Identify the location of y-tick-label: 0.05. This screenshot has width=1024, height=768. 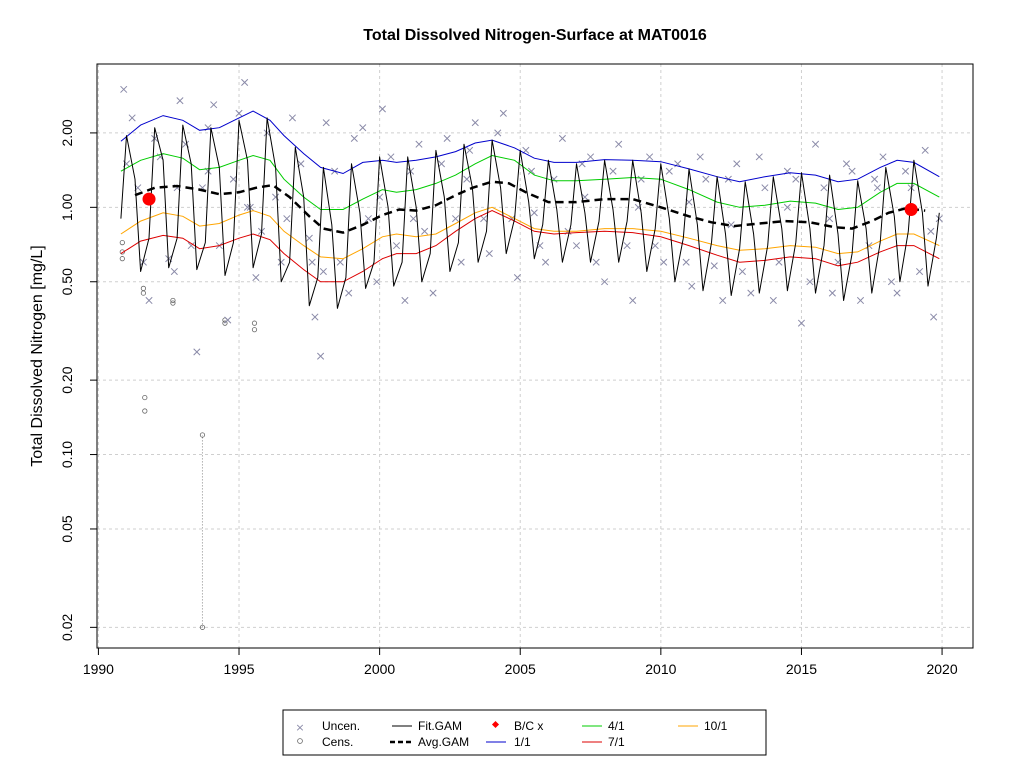
(67, 528).